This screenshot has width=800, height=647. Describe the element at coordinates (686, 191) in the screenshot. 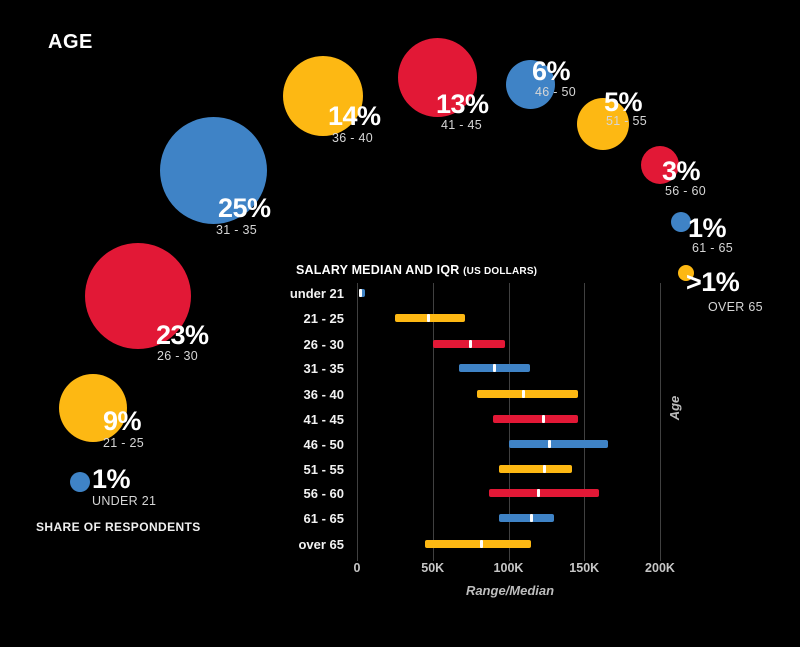

I see `bubble-range-56-60: 56 - 60` at that location.